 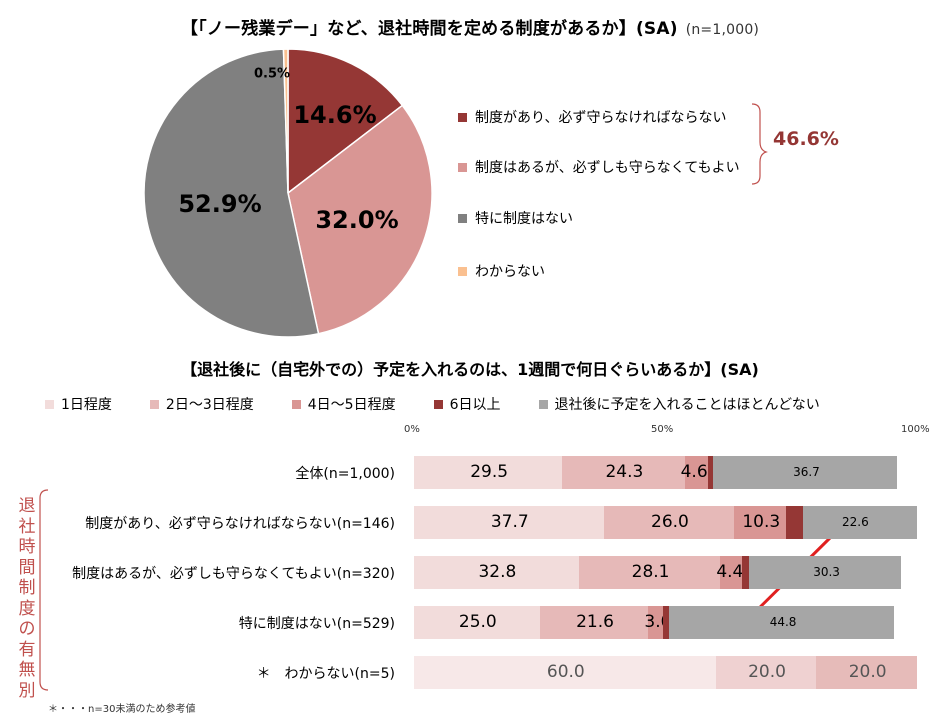 What do you see at coordinates (601, 118) in the screenshot?
I see `legend-label: 制度があり、必ず守らなければならない` at bounding box center [601, 118].